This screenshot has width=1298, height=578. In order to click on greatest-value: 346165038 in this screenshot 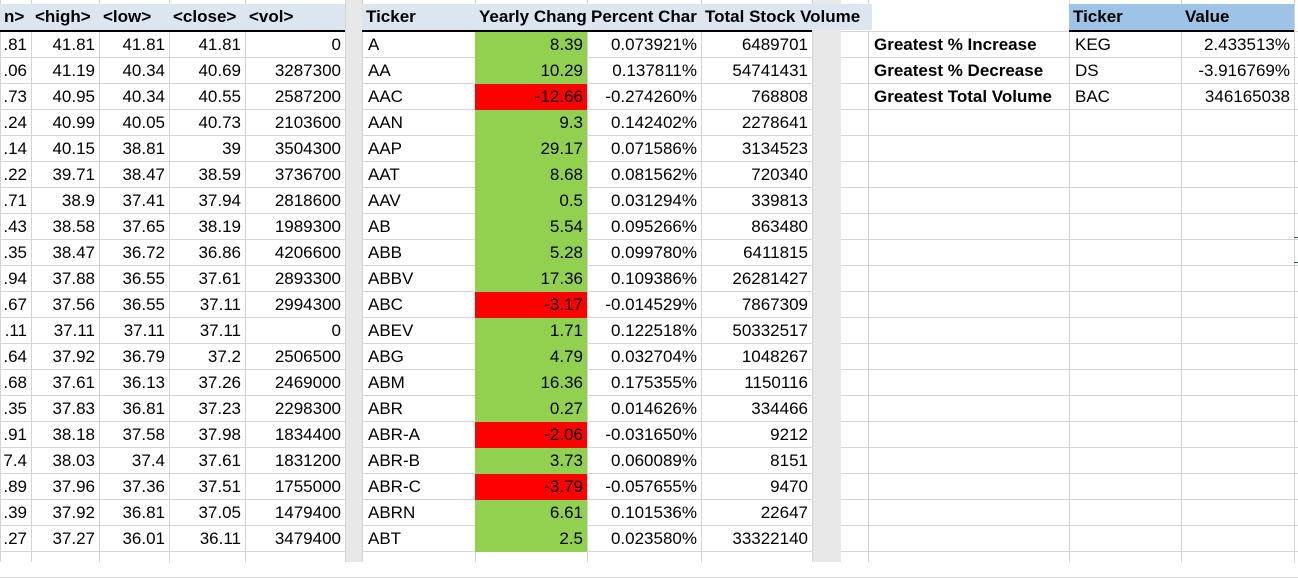, I will do `click(1247, 96)`.